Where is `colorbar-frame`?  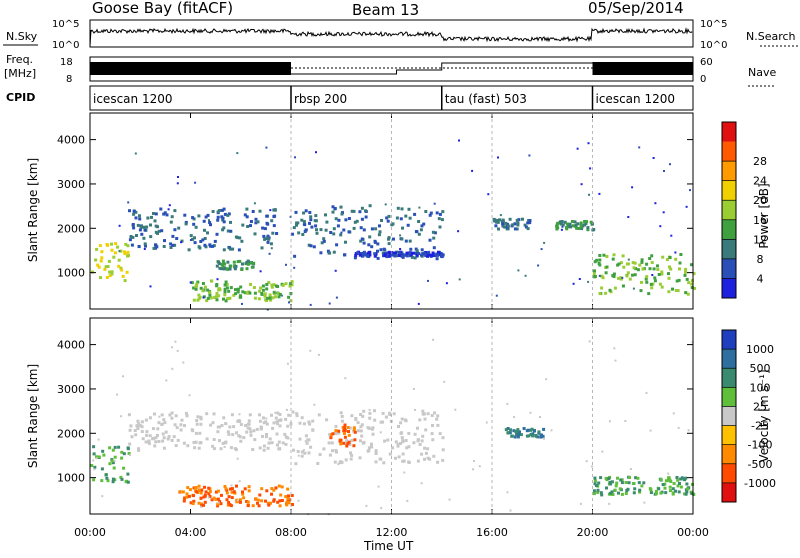
colorbar-frame is located at coordinates (729, 416).